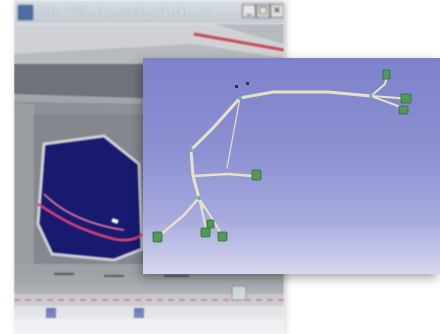  What do you see at coordinates (386, 74) in the screenshot?
I see `connector-top-right` at bounding box center [386, 74].